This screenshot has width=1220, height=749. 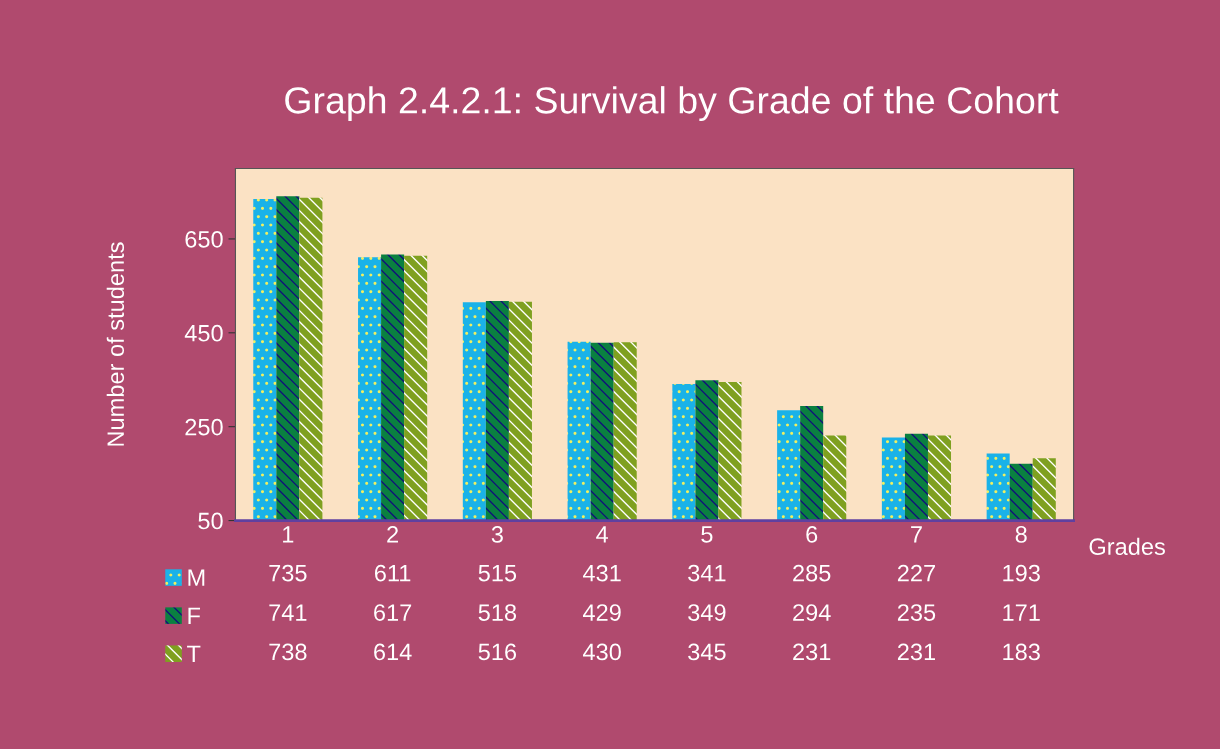 I want to click on data-label: 429, so click(x=601, y=612).